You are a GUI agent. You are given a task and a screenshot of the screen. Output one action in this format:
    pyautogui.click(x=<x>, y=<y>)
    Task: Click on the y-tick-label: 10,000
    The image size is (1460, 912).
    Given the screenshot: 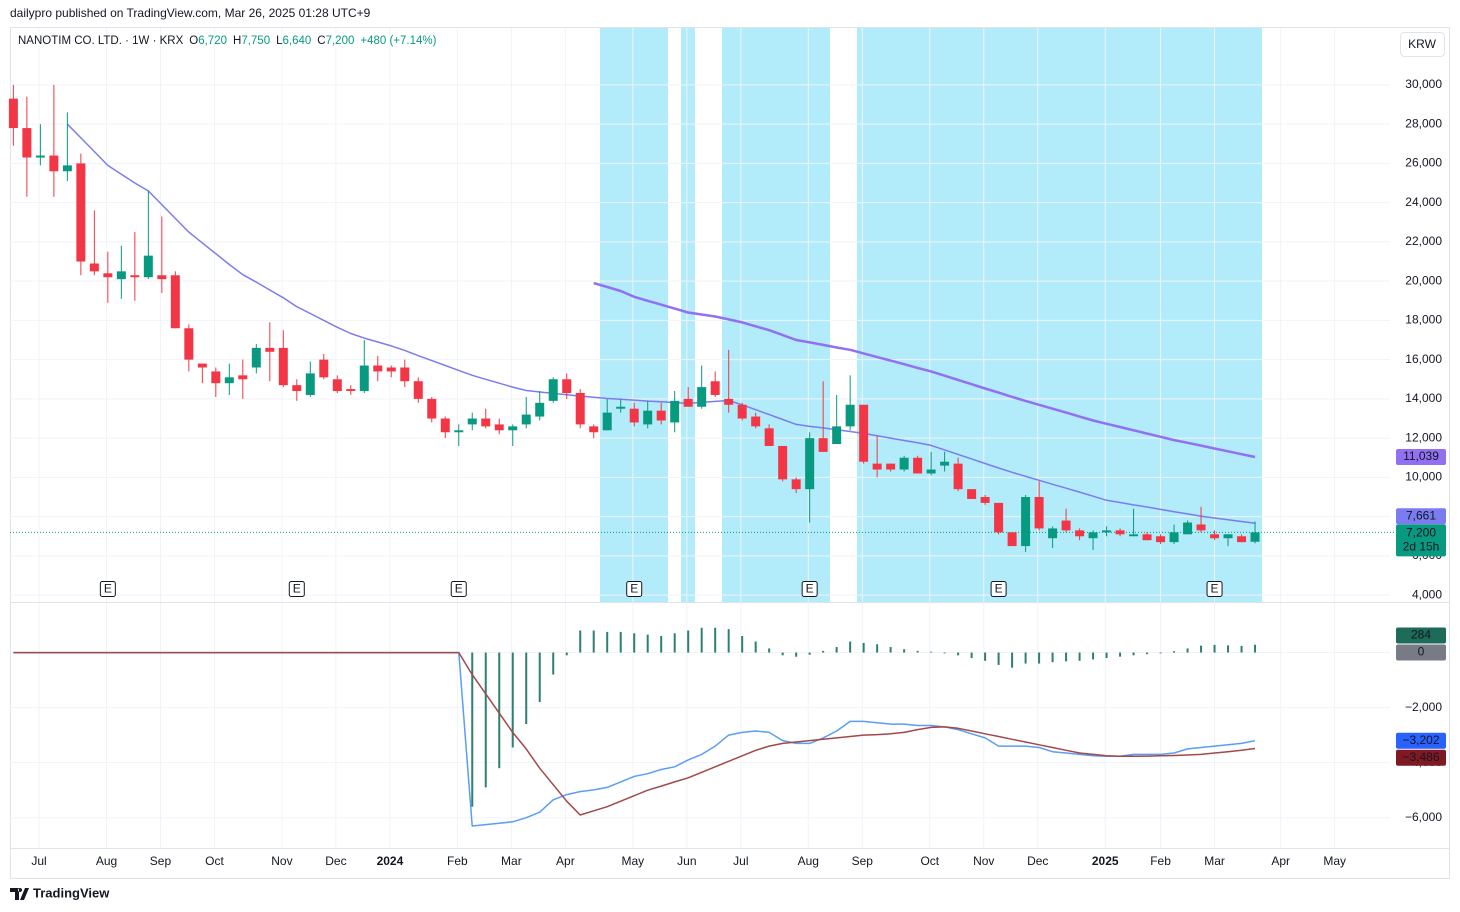 What is the action you would take?
    pyautogui.click(x=1423, y=477)
    